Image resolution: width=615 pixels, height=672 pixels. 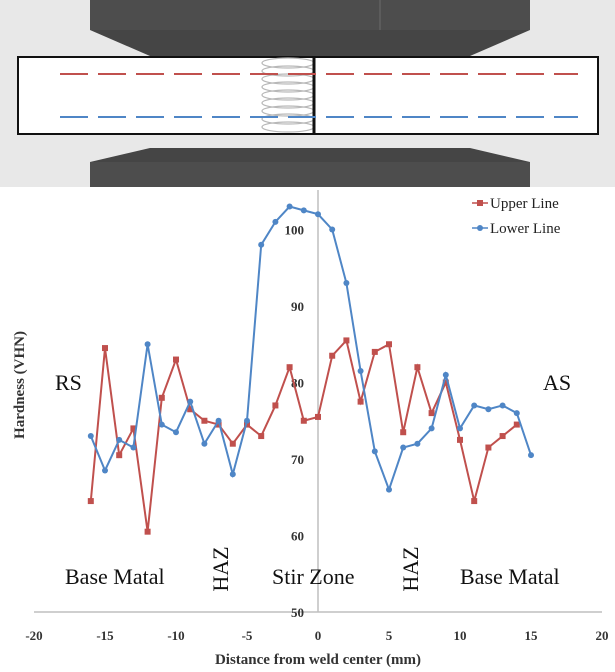 I want to click on x-tick-label: 0, so click(x=318, y=635).